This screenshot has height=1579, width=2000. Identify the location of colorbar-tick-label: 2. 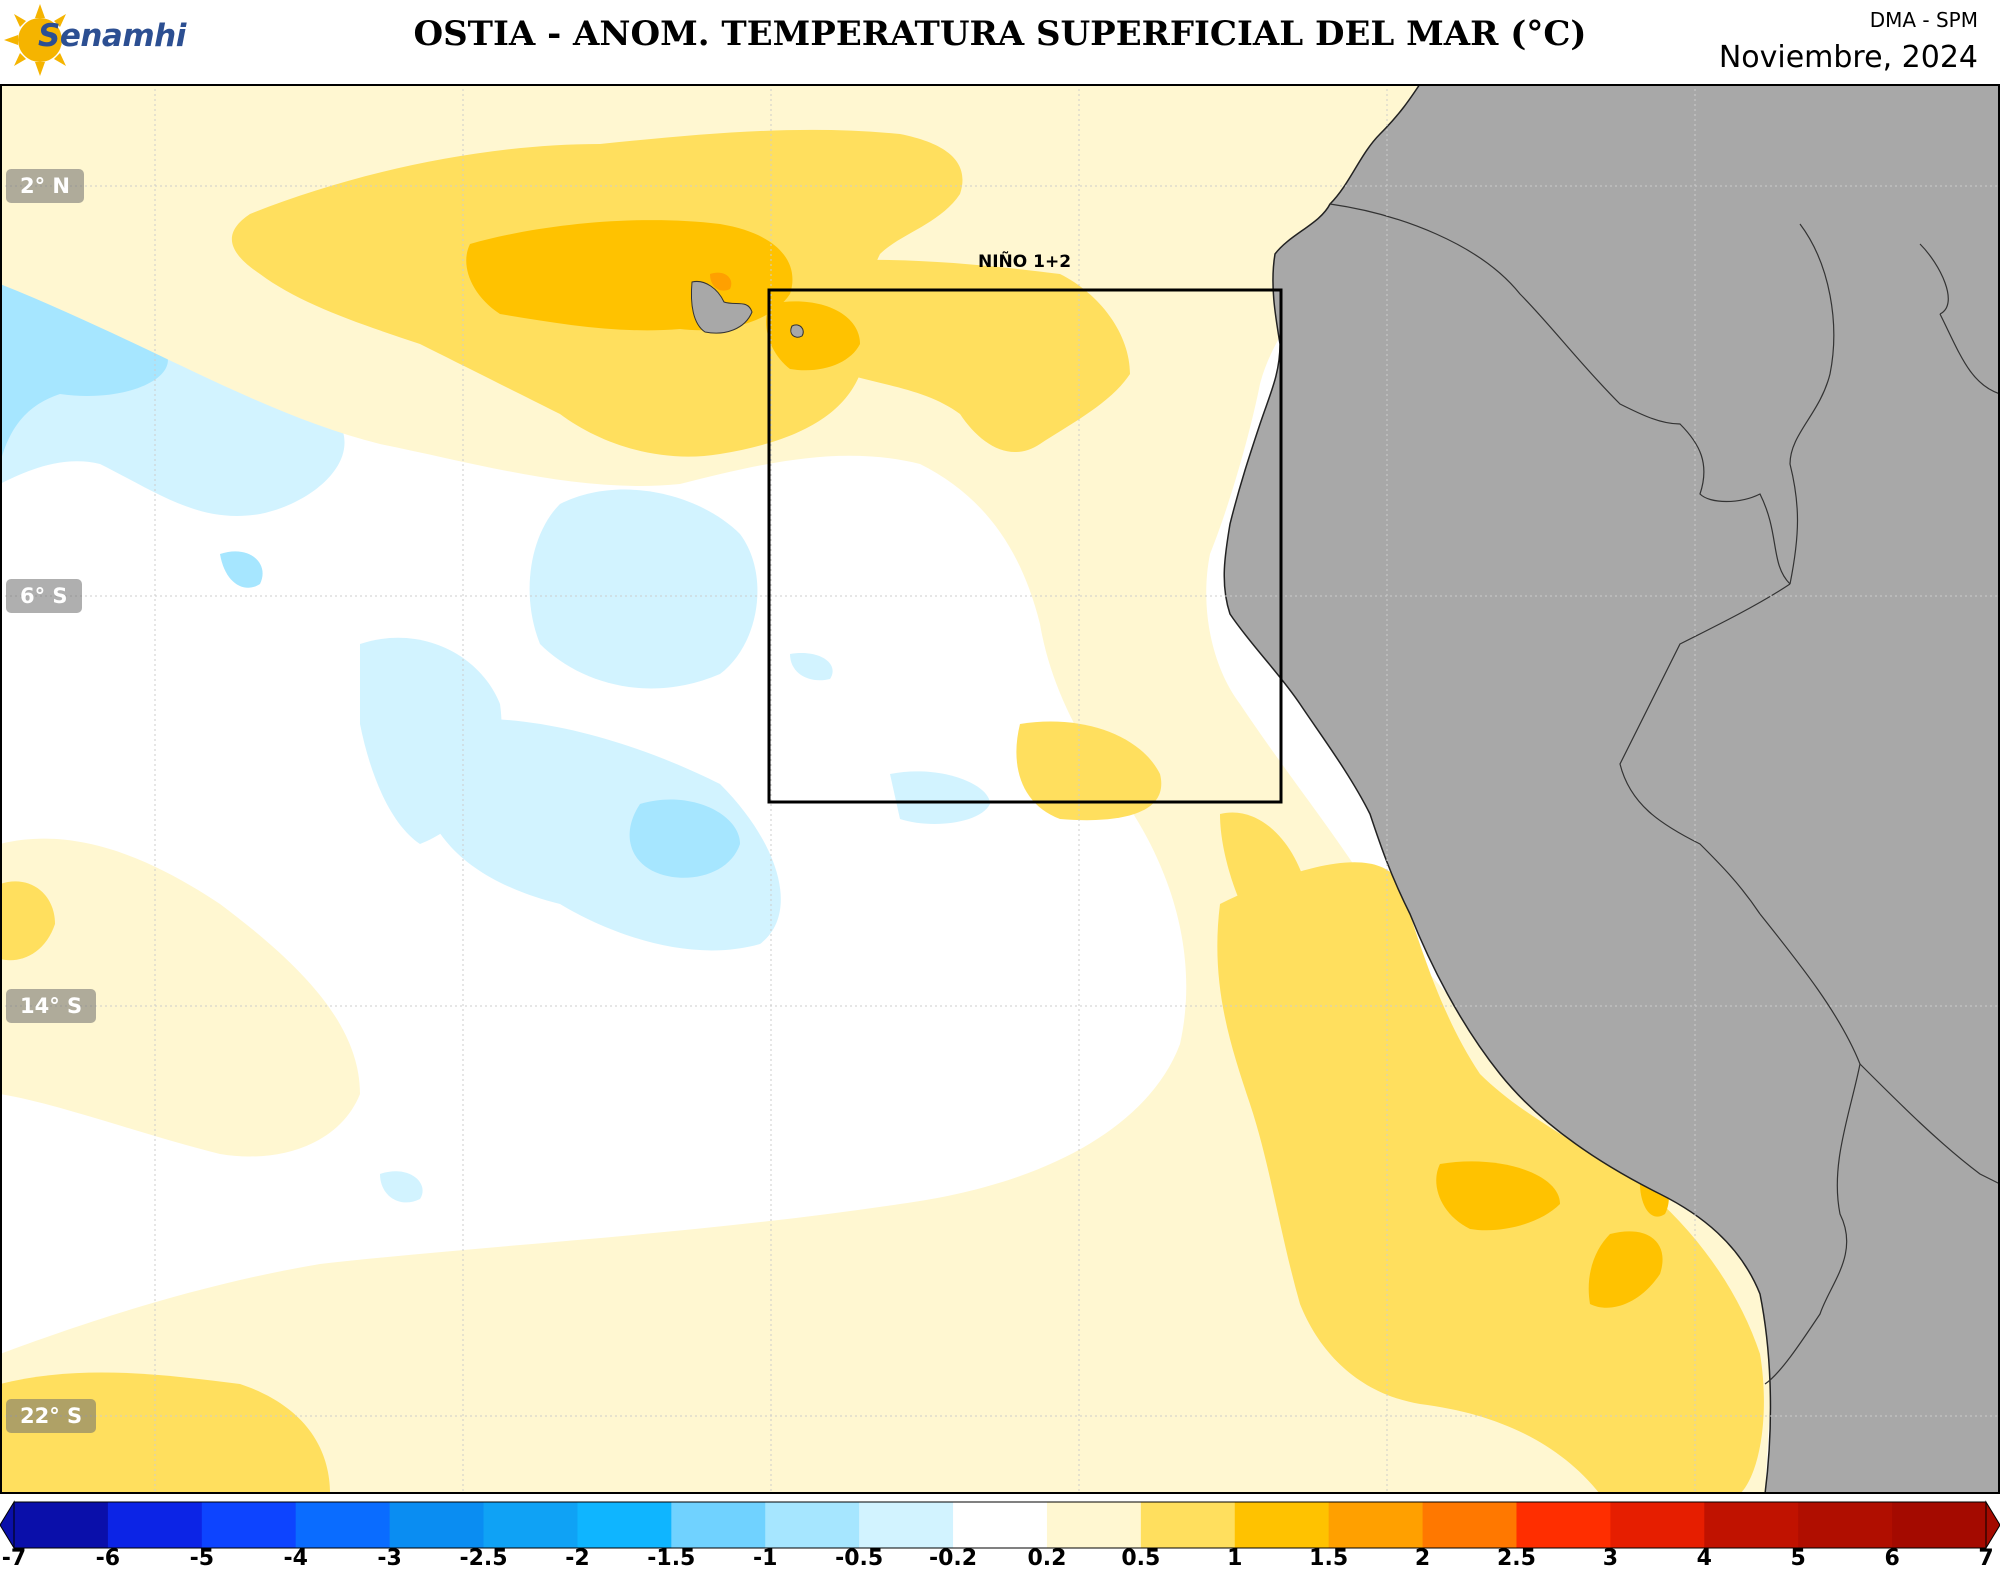
(1422, 1558).